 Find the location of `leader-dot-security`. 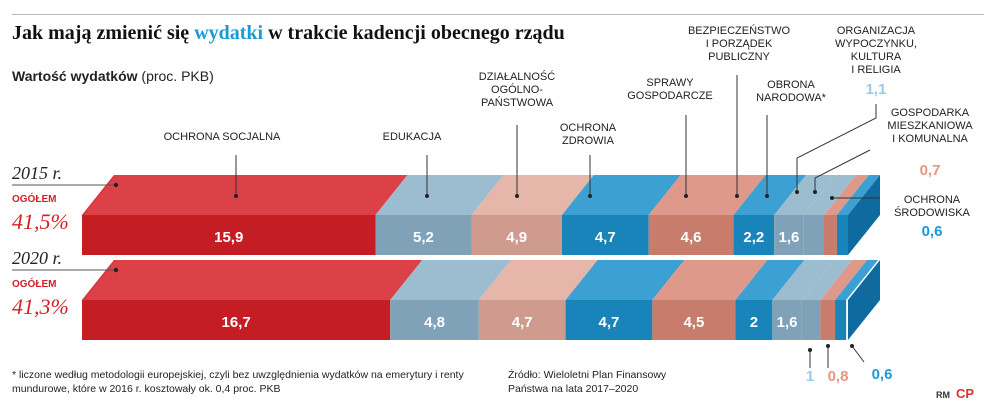

leader-dot-security is located at coordinates (737, 196).